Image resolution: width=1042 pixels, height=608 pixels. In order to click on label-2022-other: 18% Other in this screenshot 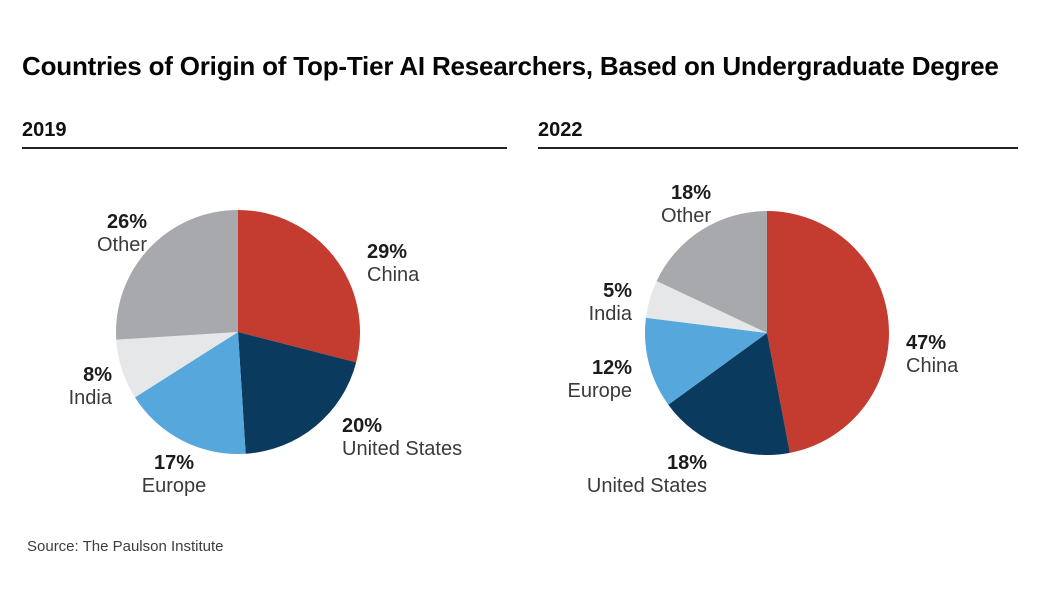, I will do `click(686, 205)`.